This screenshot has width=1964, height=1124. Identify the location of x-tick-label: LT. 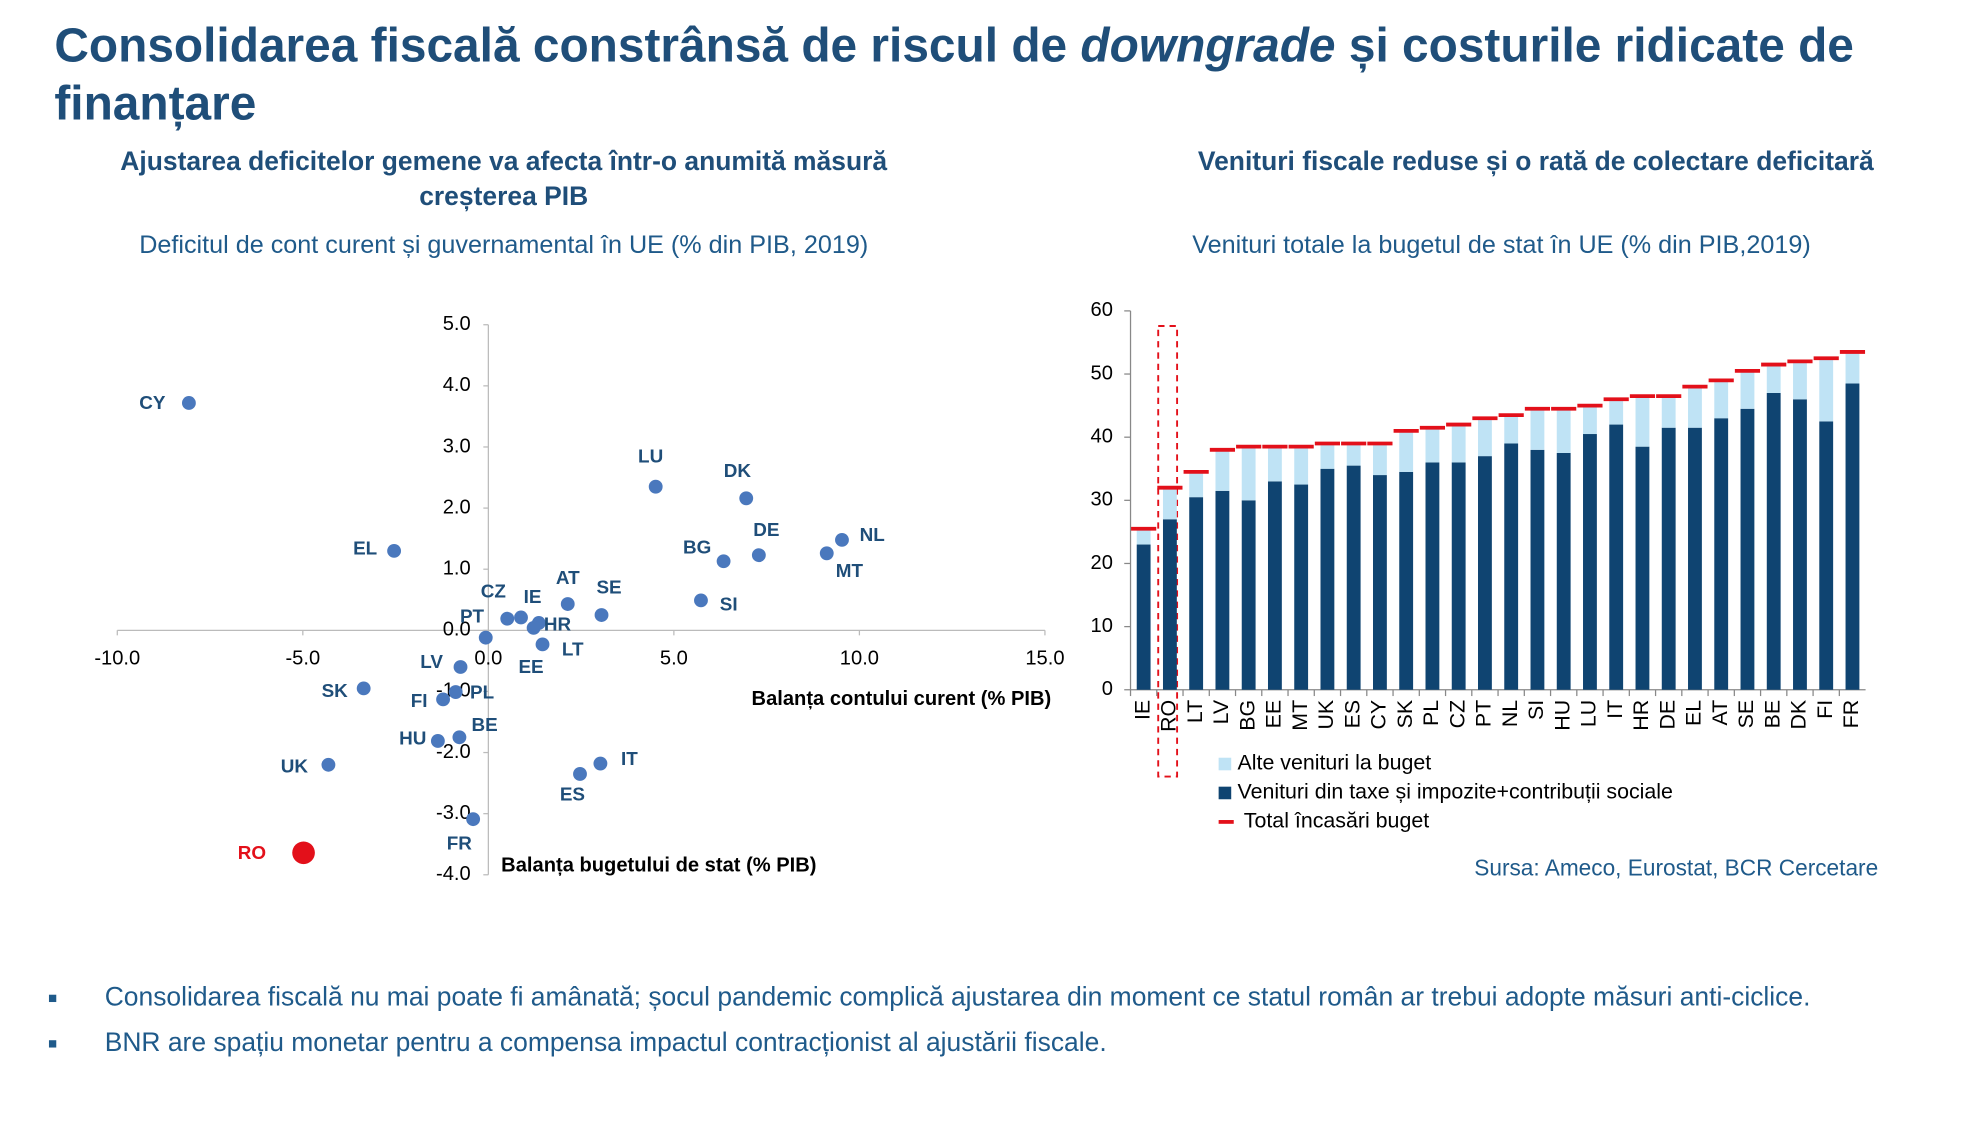
(1195, 711).